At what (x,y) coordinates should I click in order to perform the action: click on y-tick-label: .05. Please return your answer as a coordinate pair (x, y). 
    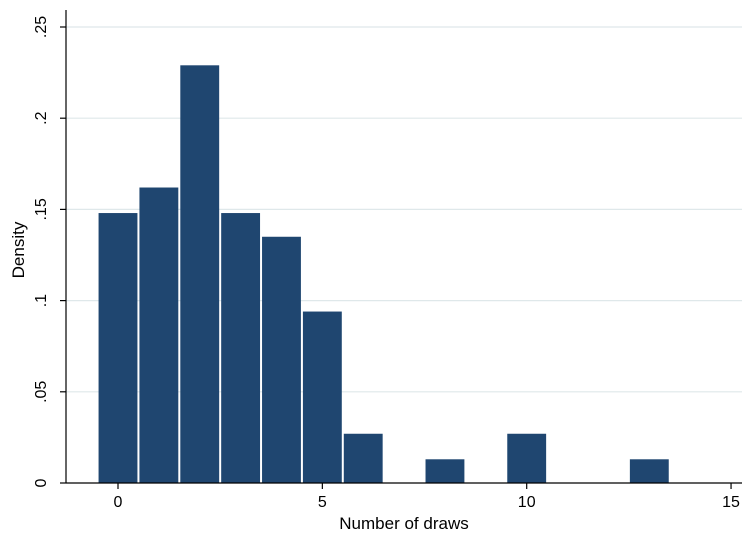
    Looking at the image, I should click on (41, 392).